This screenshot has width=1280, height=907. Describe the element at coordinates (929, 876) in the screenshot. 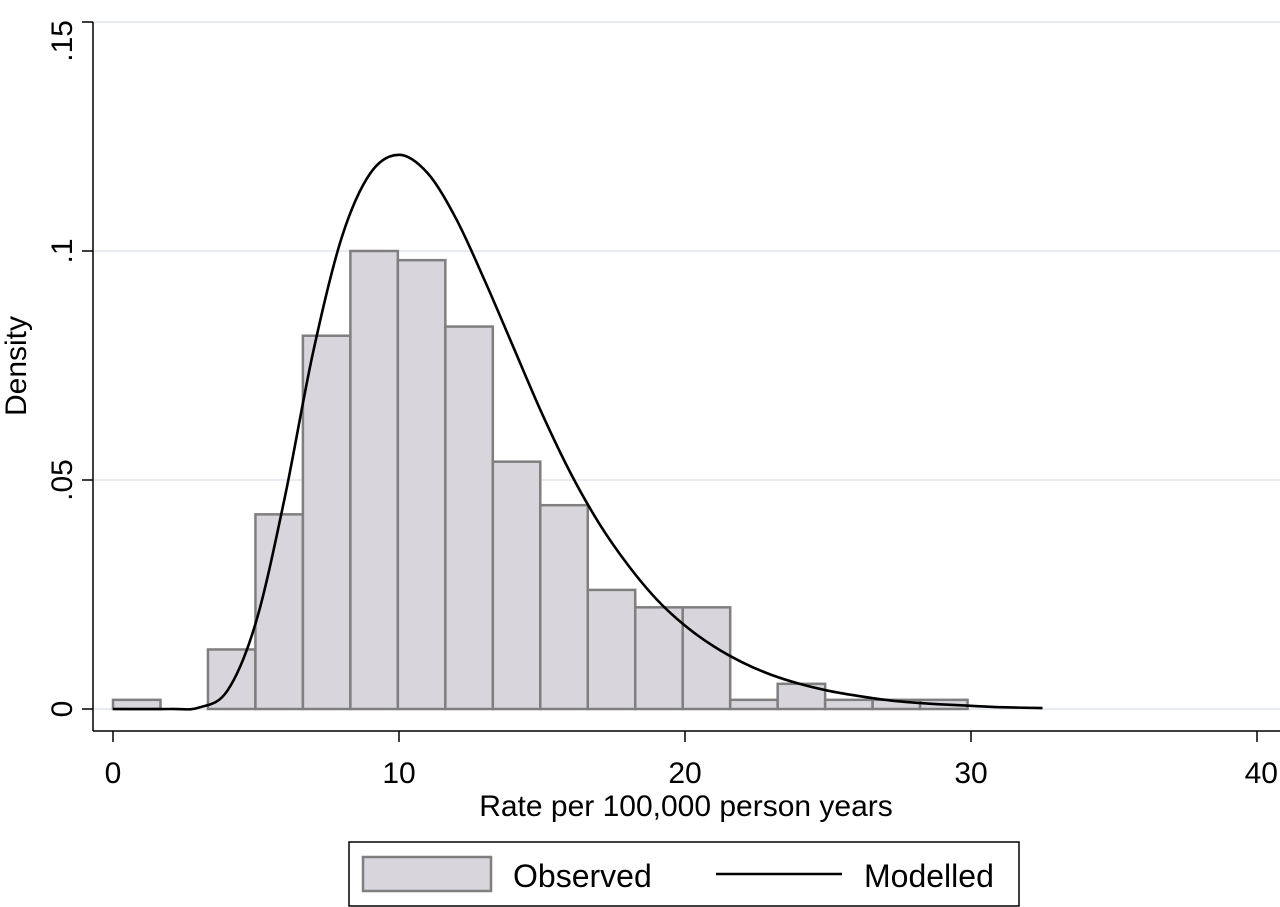

I see `legend-label-modelled: Modelled` at that location.